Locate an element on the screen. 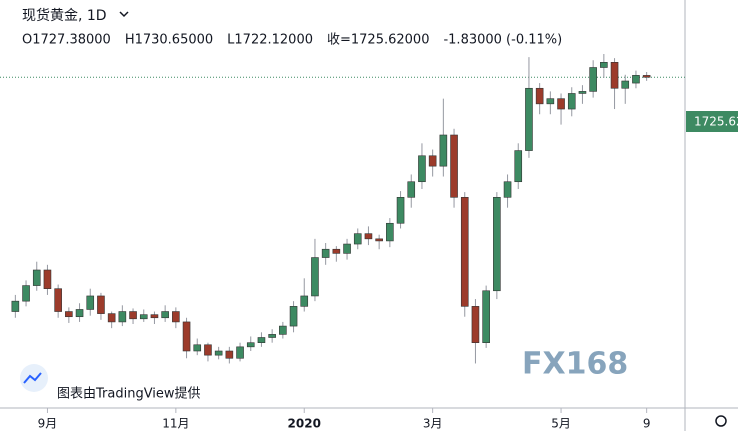 The width and height of the screenshot is (738, 431). price-tag is located at coordinates (712, 121).